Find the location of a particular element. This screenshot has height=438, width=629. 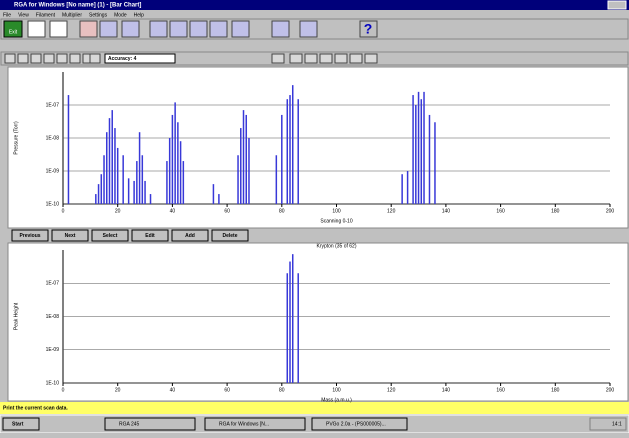

x-tick-label: 120 is located at coordinates (391, 211).